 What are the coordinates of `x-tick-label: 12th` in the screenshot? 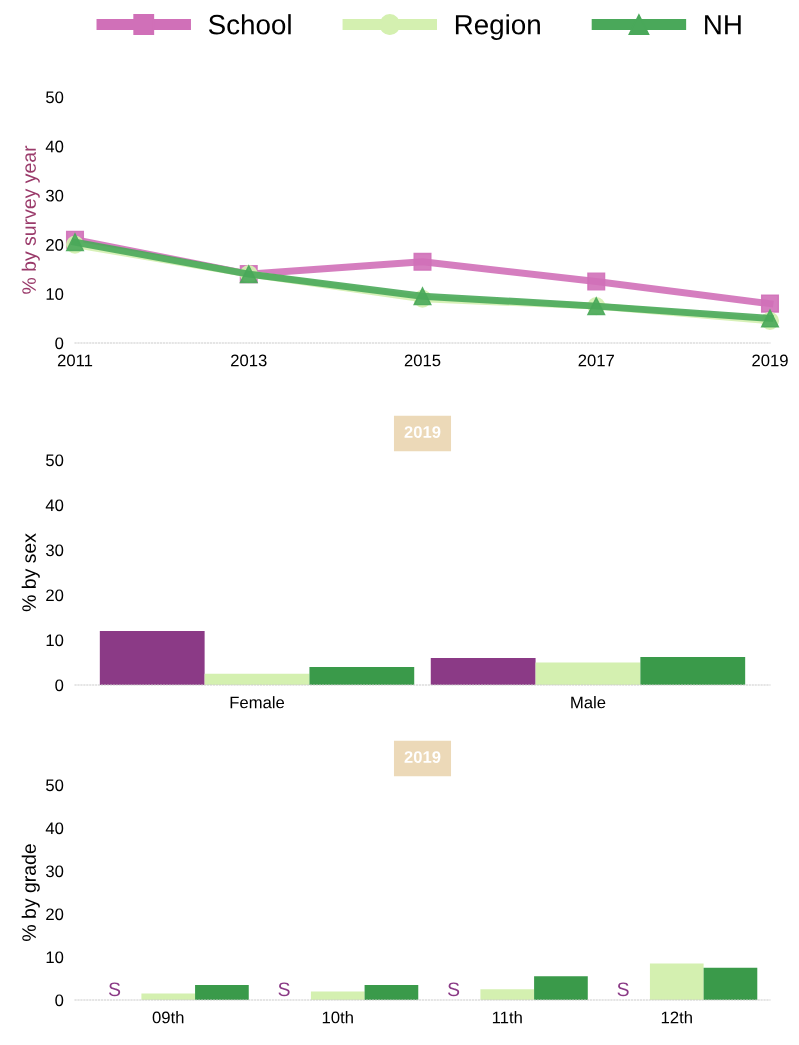 It's located at (676, 1017).